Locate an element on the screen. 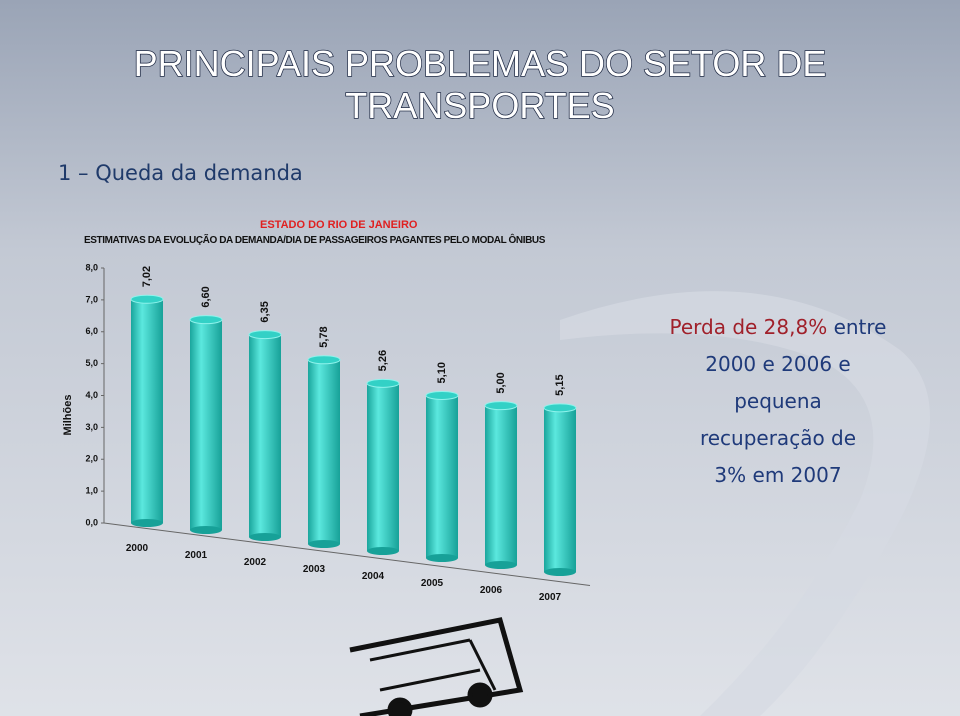  slide-subtitle: 1 – Queda da demanda is located at coordinates (180, 173).